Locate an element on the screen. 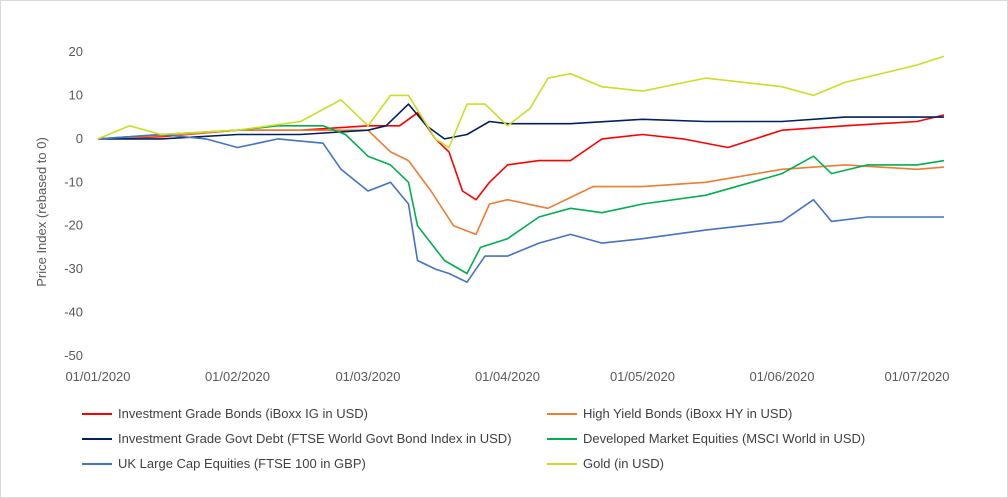 This screenshot has height=498, width=1008. x-tick-label: 01/02/2020 is located at coordinates (237, 376).